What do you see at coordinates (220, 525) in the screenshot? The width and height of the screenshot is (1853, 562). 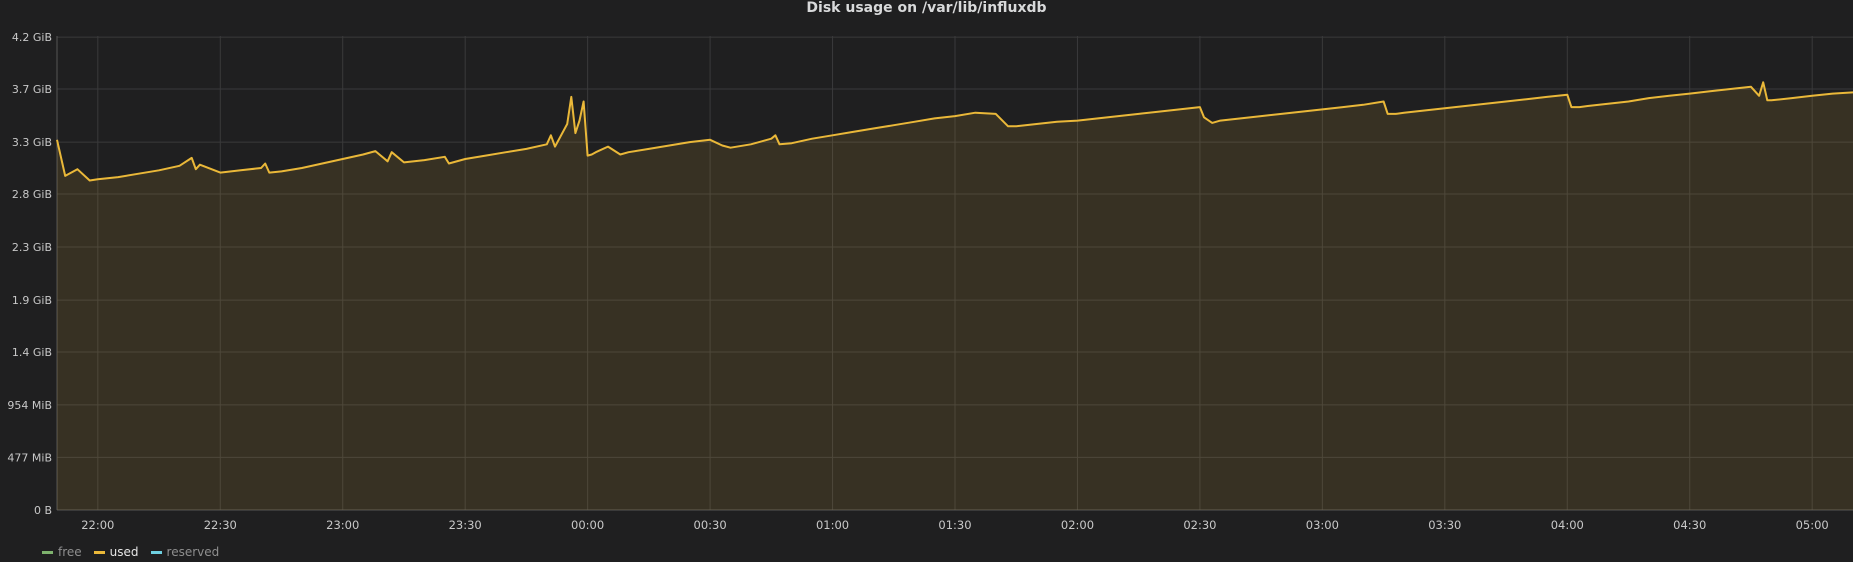 I see `x-tick-label: 22:30` at bounding box center [220, 525].